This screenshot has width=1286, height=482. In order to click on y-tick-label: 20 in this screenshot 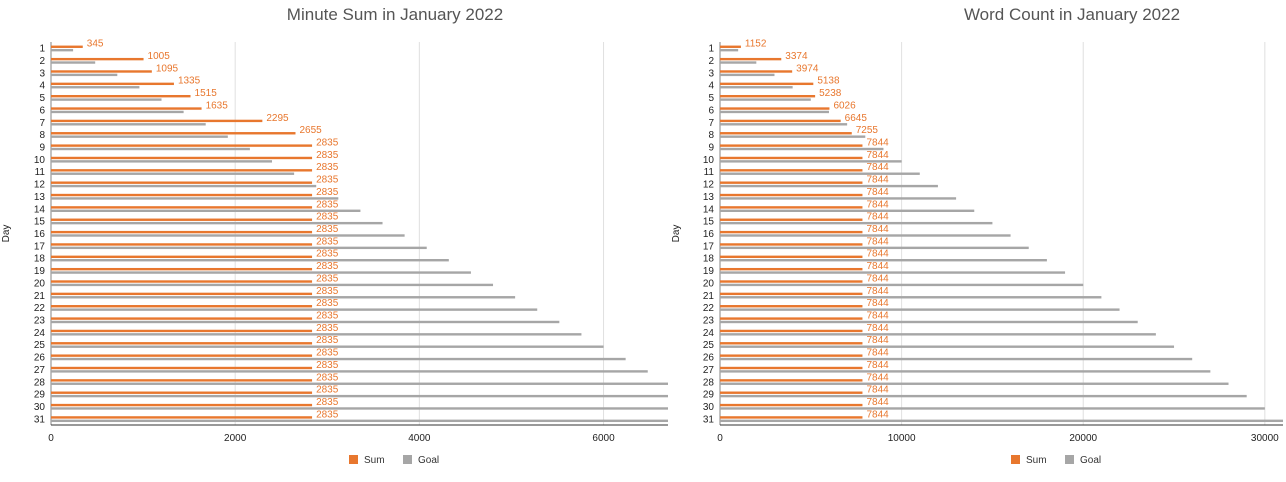, I will do `click(40, 283)`.